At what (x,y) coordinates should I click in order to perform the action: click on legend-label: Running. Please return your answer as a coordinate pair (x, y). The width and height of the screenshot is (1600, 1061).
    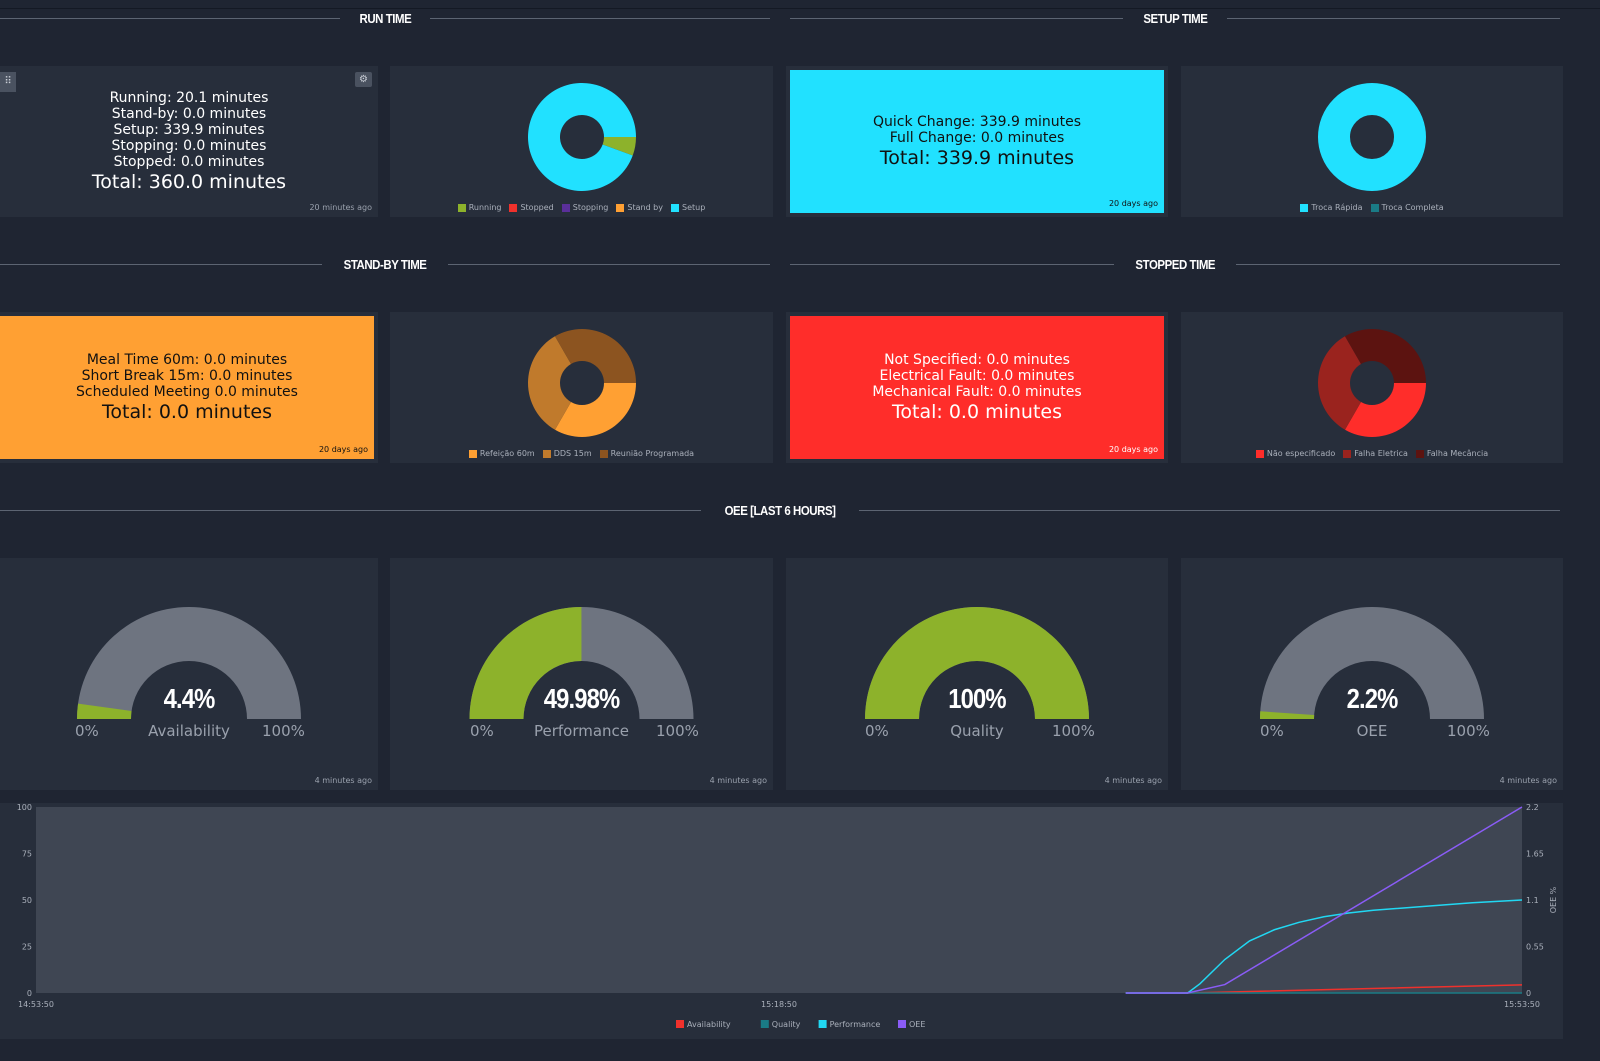
    Looking at the image, I should click on (485, 207).